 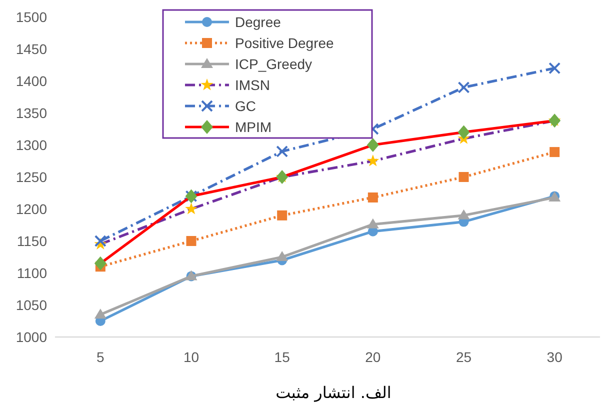 What do you see at coordinates (191, 357) in the screenshot?
I see `x-tick-label: 10` at bounding box center [191, 357].